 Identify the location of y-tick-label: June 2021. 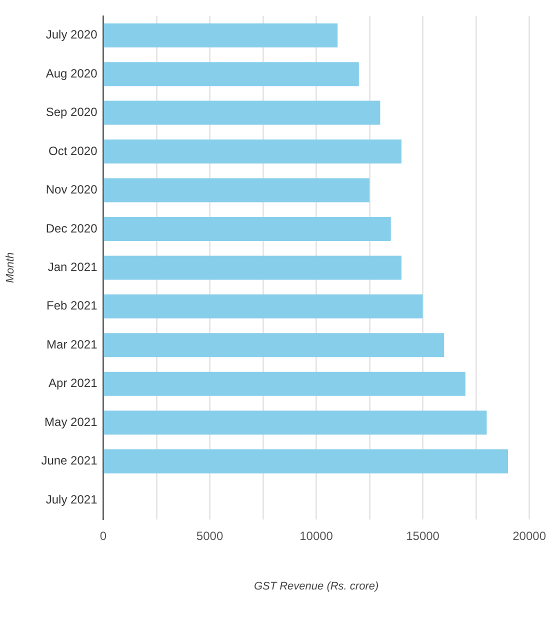
(69, 461).